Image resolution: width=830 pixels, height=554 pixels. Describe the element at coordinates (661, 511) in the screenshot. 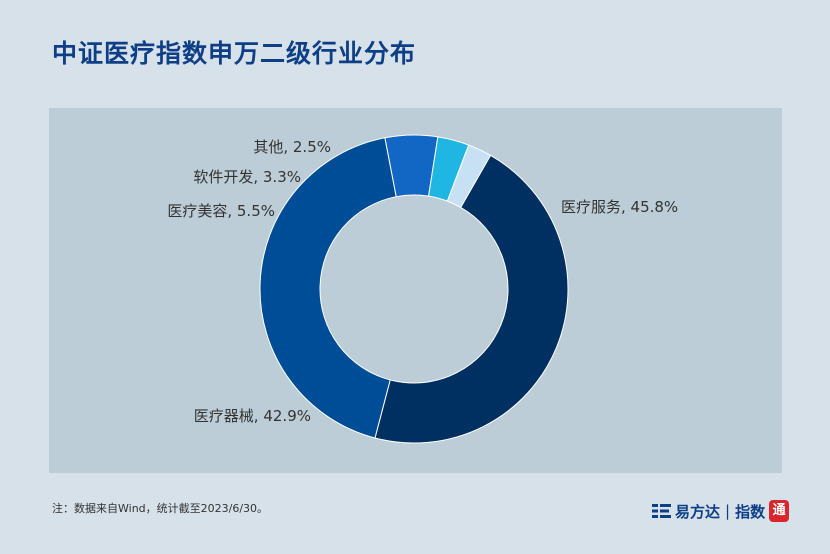

I see `efund-logo-icon` at that location.